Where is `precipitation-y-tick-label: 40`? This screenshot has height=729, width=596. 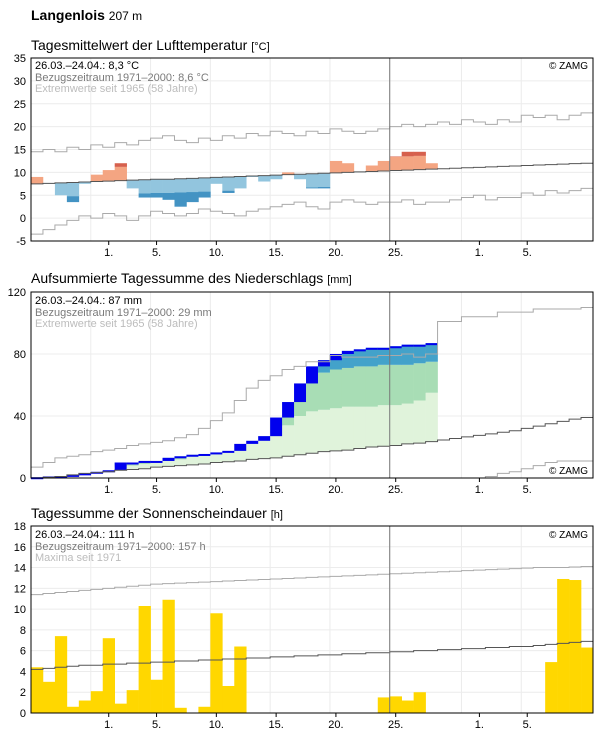 precipitation-y-tick-label: 40 is located at coordinates (20, 417).